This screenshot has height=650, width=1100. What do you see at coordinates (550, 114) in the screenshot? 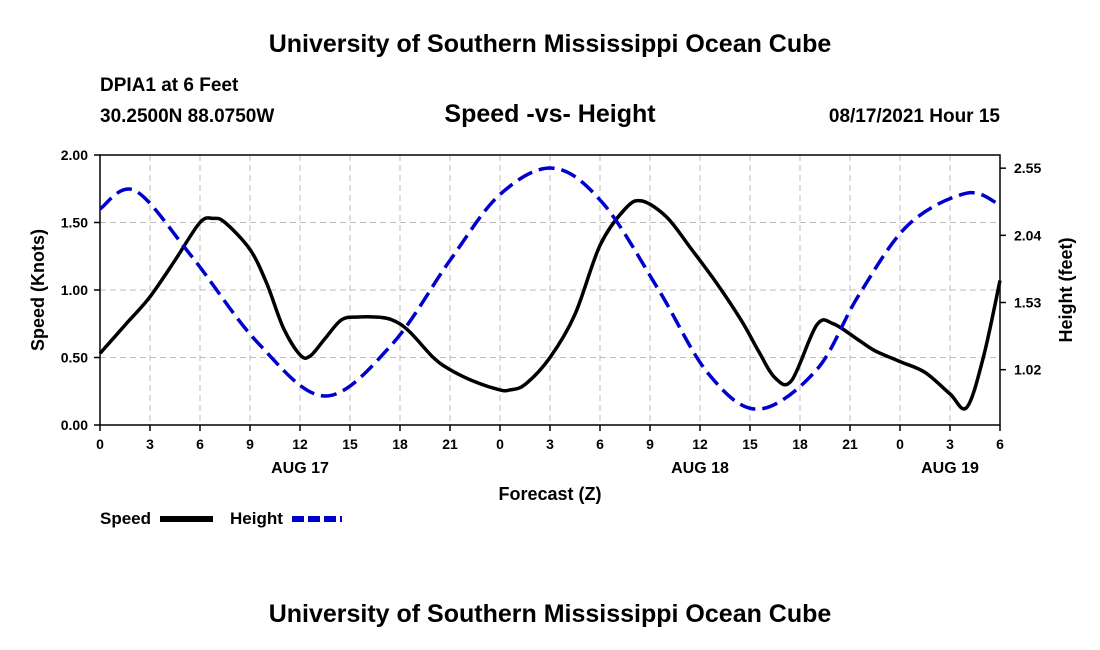
I see `chart-title: Speed -vs- Height` at bounding box center [550, 114].